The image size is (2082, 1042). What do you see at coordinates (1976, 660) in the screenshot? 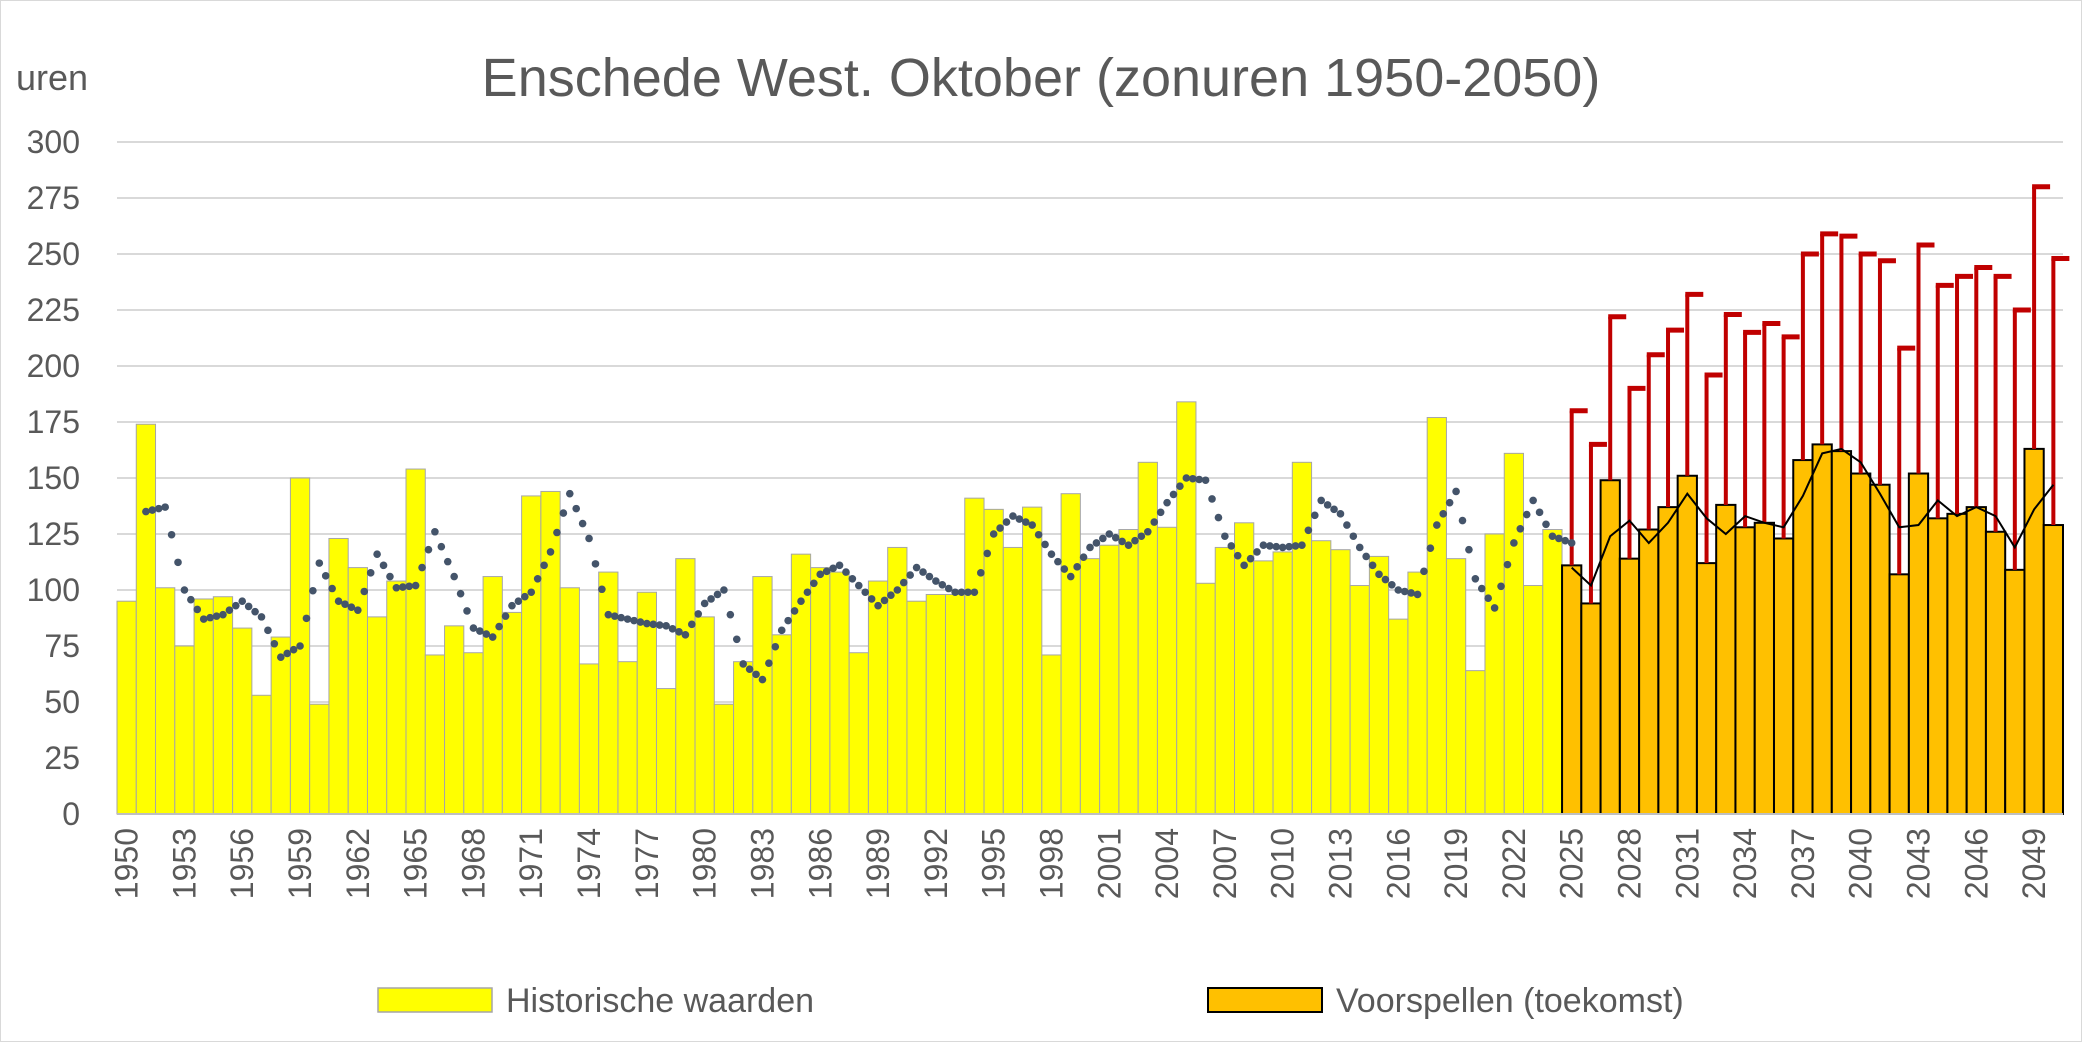
I see `bar-forecast-2046` at bounding box center [1976, 660].